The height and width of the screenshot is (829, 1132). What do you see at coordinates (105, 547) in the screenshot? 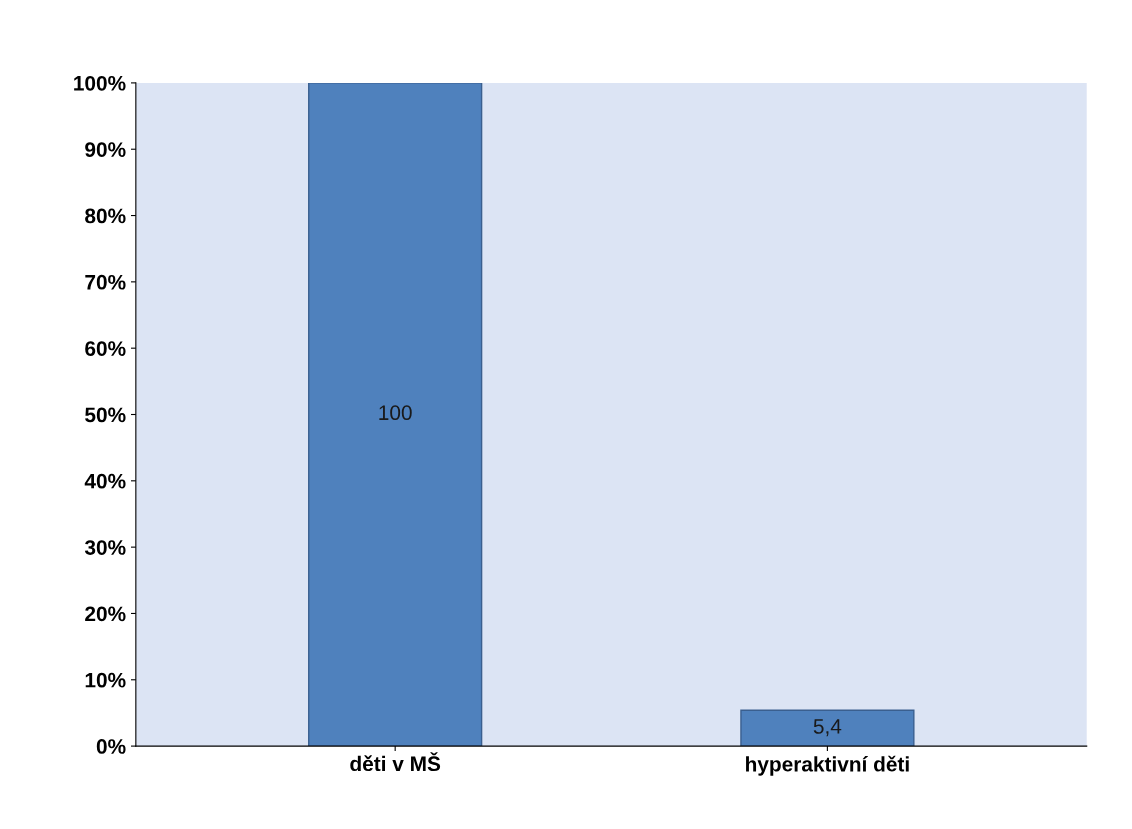
I see `y-tick-label: 30%` at bounding box center [105, 547].